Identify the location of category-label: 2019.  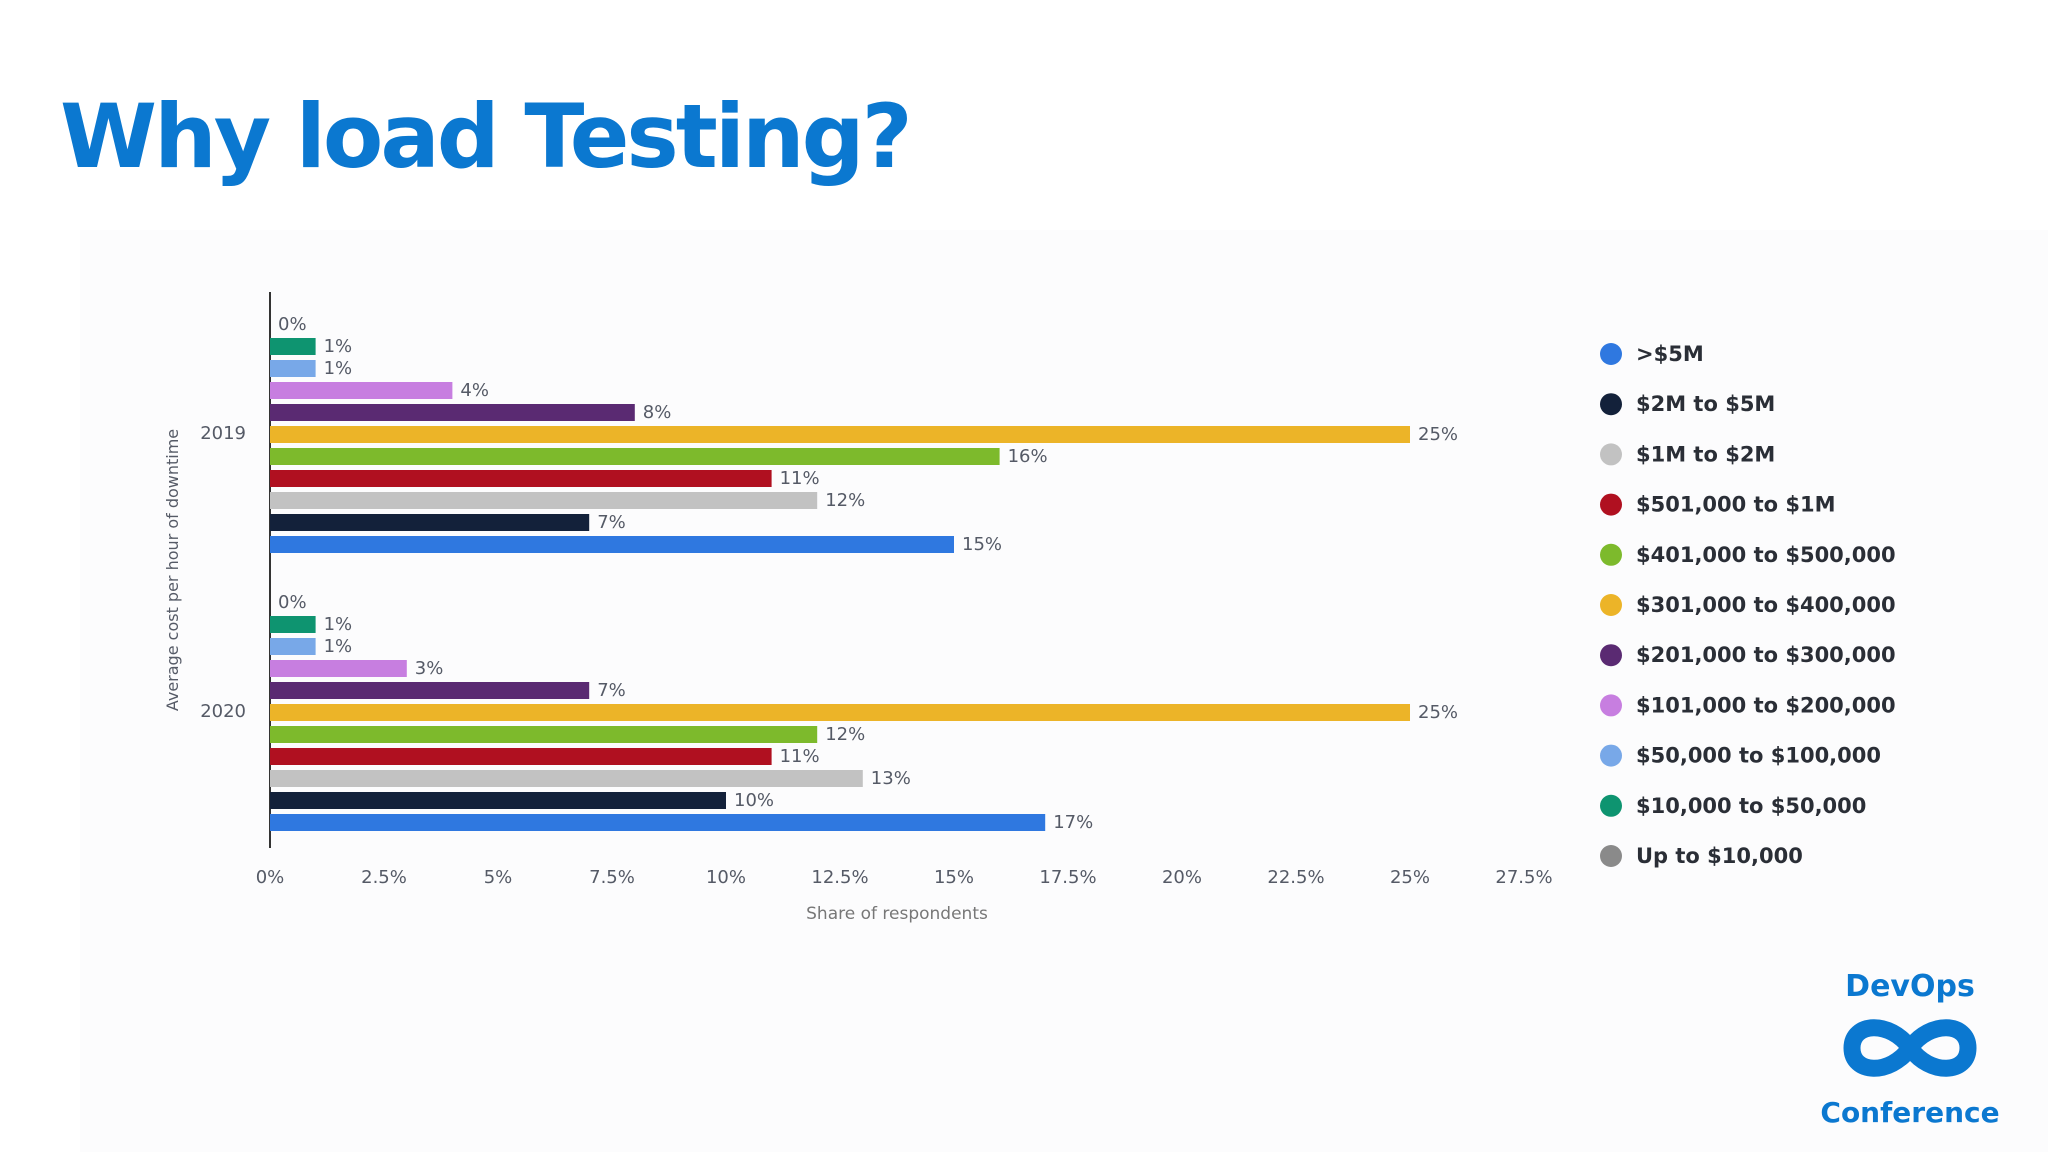
(223, 433).